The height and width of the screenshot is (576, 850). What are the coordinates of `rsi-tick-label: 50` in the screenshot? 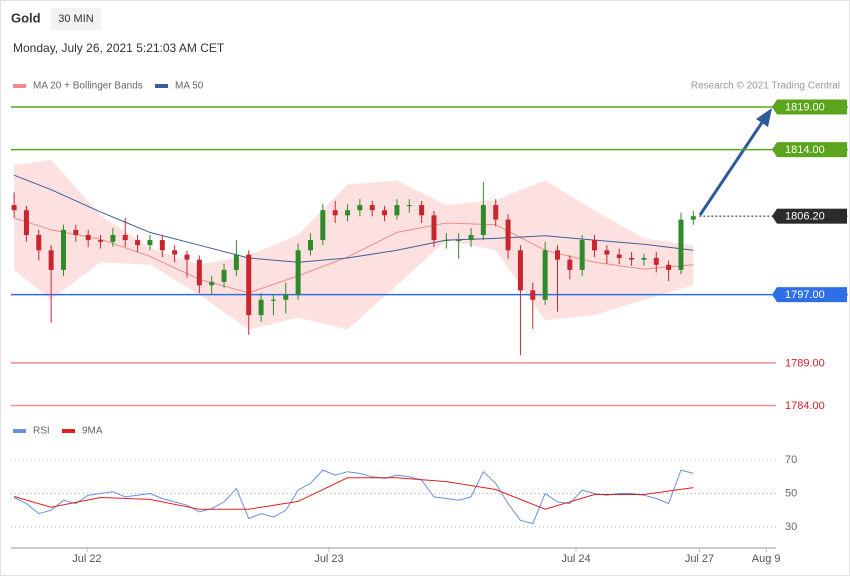 It's located at (791, 493).